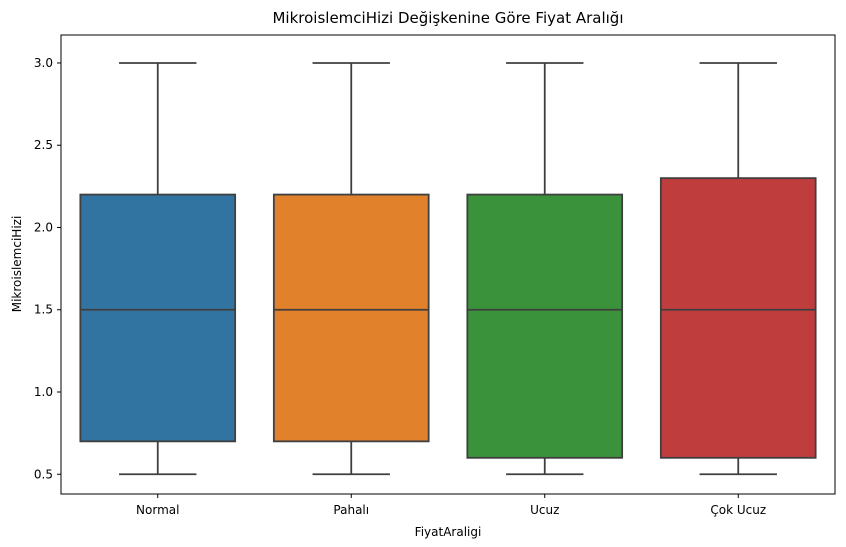 This screenshot has width=846, height=547. Describe the element at coordinates (157, 510) in the screenshot. I see `x-tick-label: Normal` at that location.